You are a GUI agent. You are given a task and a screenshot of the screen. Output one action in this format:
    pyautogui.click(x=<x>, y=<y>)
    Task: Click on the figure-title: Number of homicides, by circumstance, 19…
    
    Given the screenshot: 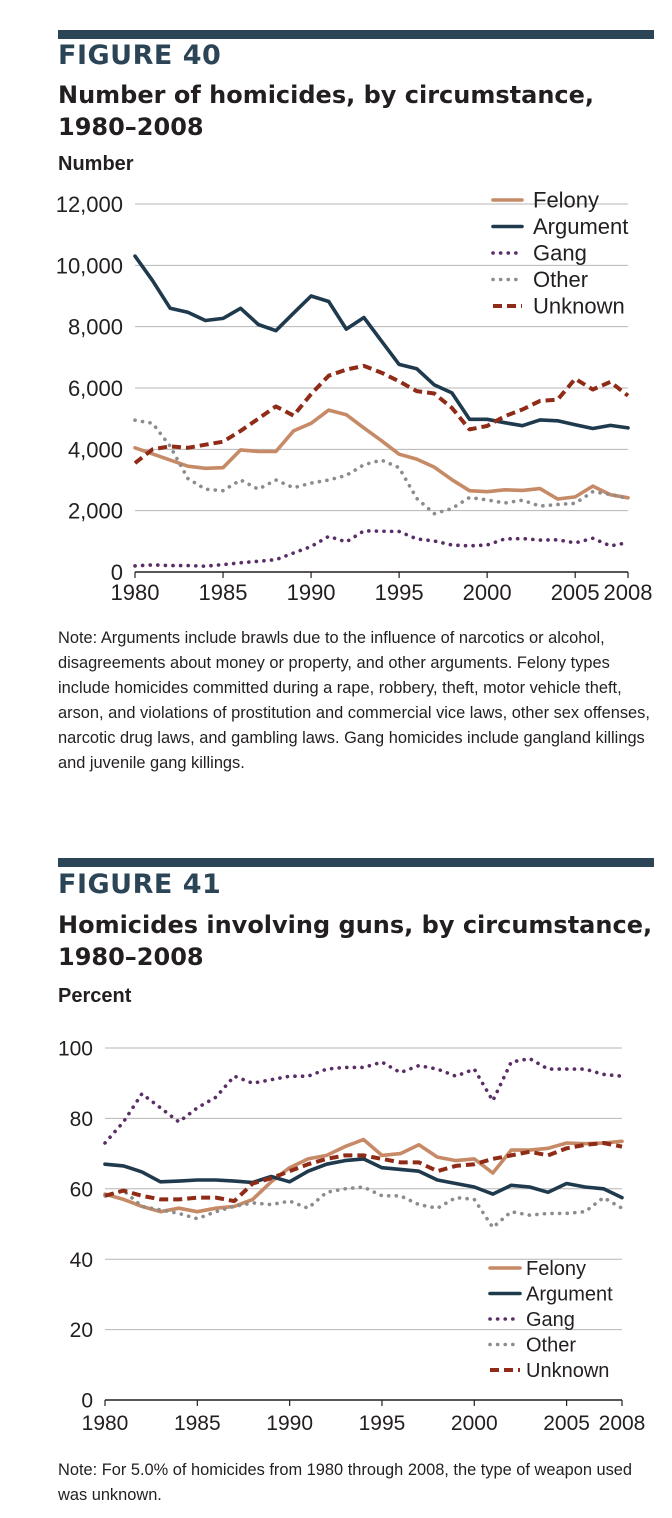 What is the action you would take?
    pyautogui.click(x=326, y=111)
    